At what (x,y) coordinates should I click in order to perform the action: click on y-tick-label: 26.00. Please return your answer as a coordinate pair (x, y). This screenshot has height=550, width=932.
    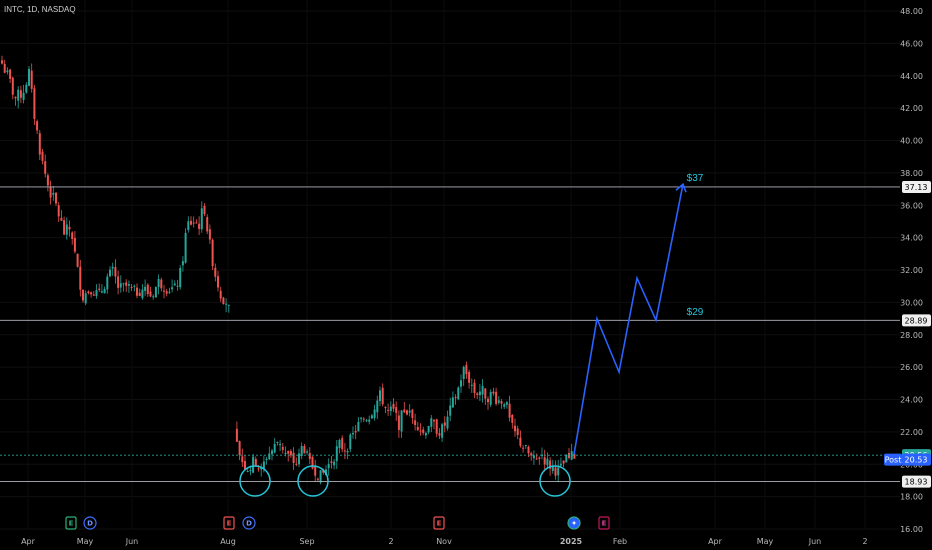
    Looking at the image, I should click on (911, 367).